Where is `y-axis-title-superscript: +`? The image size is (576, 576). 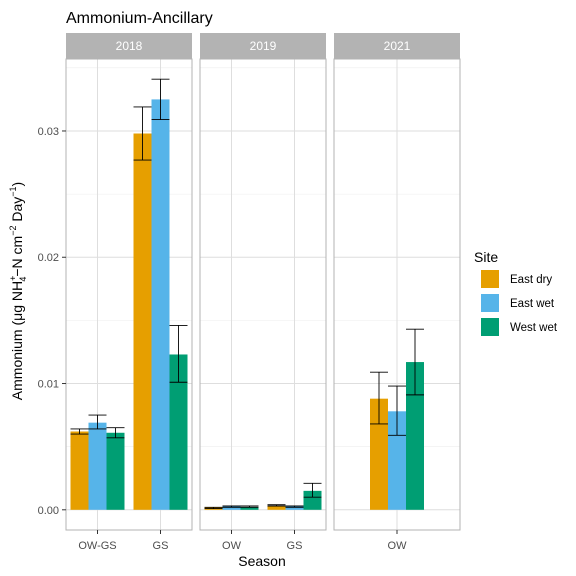 y-axis-title-superscript: + is located at coordinates (13, 278).